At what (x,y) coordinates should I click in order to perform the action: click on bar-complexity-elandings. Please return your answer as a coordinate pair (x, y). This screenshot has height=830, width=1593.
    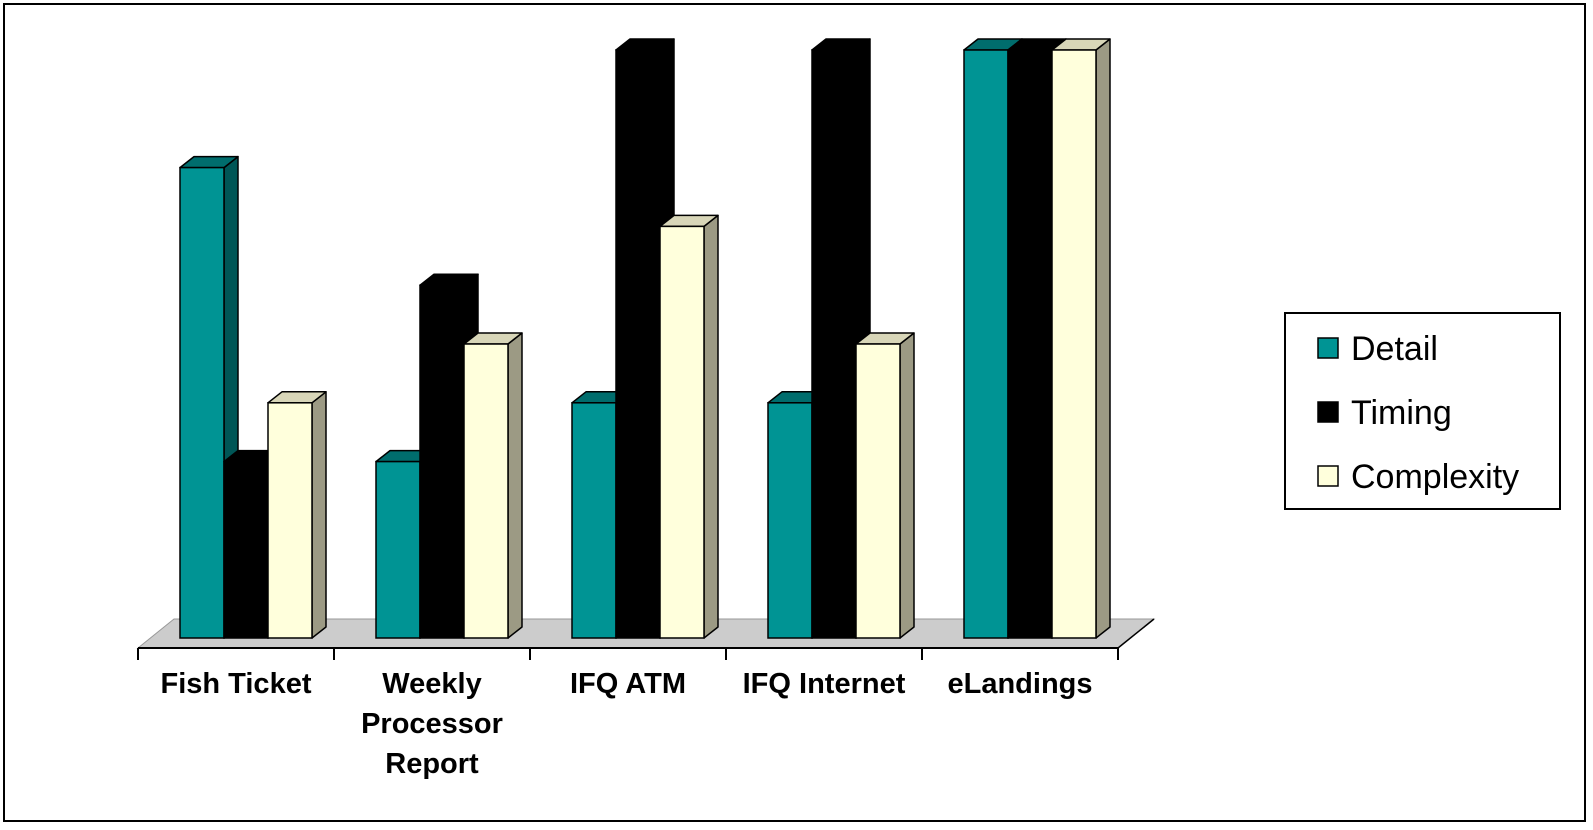
    Looking at the image, I should click on (1081, 338).